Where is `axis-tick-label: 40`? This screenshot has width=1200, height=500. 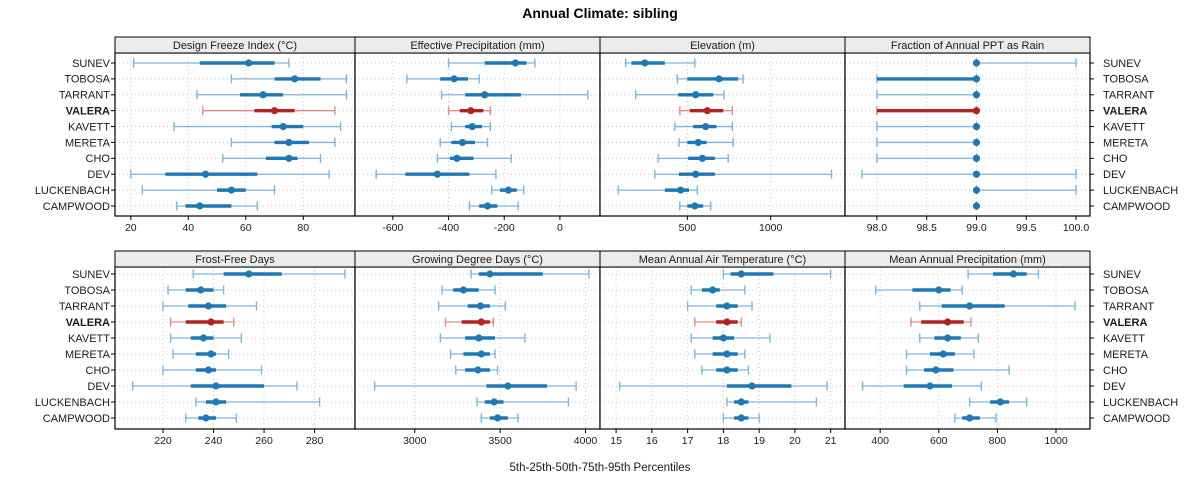
axis-tick-label: 40 is located at coordinates (188, 228).